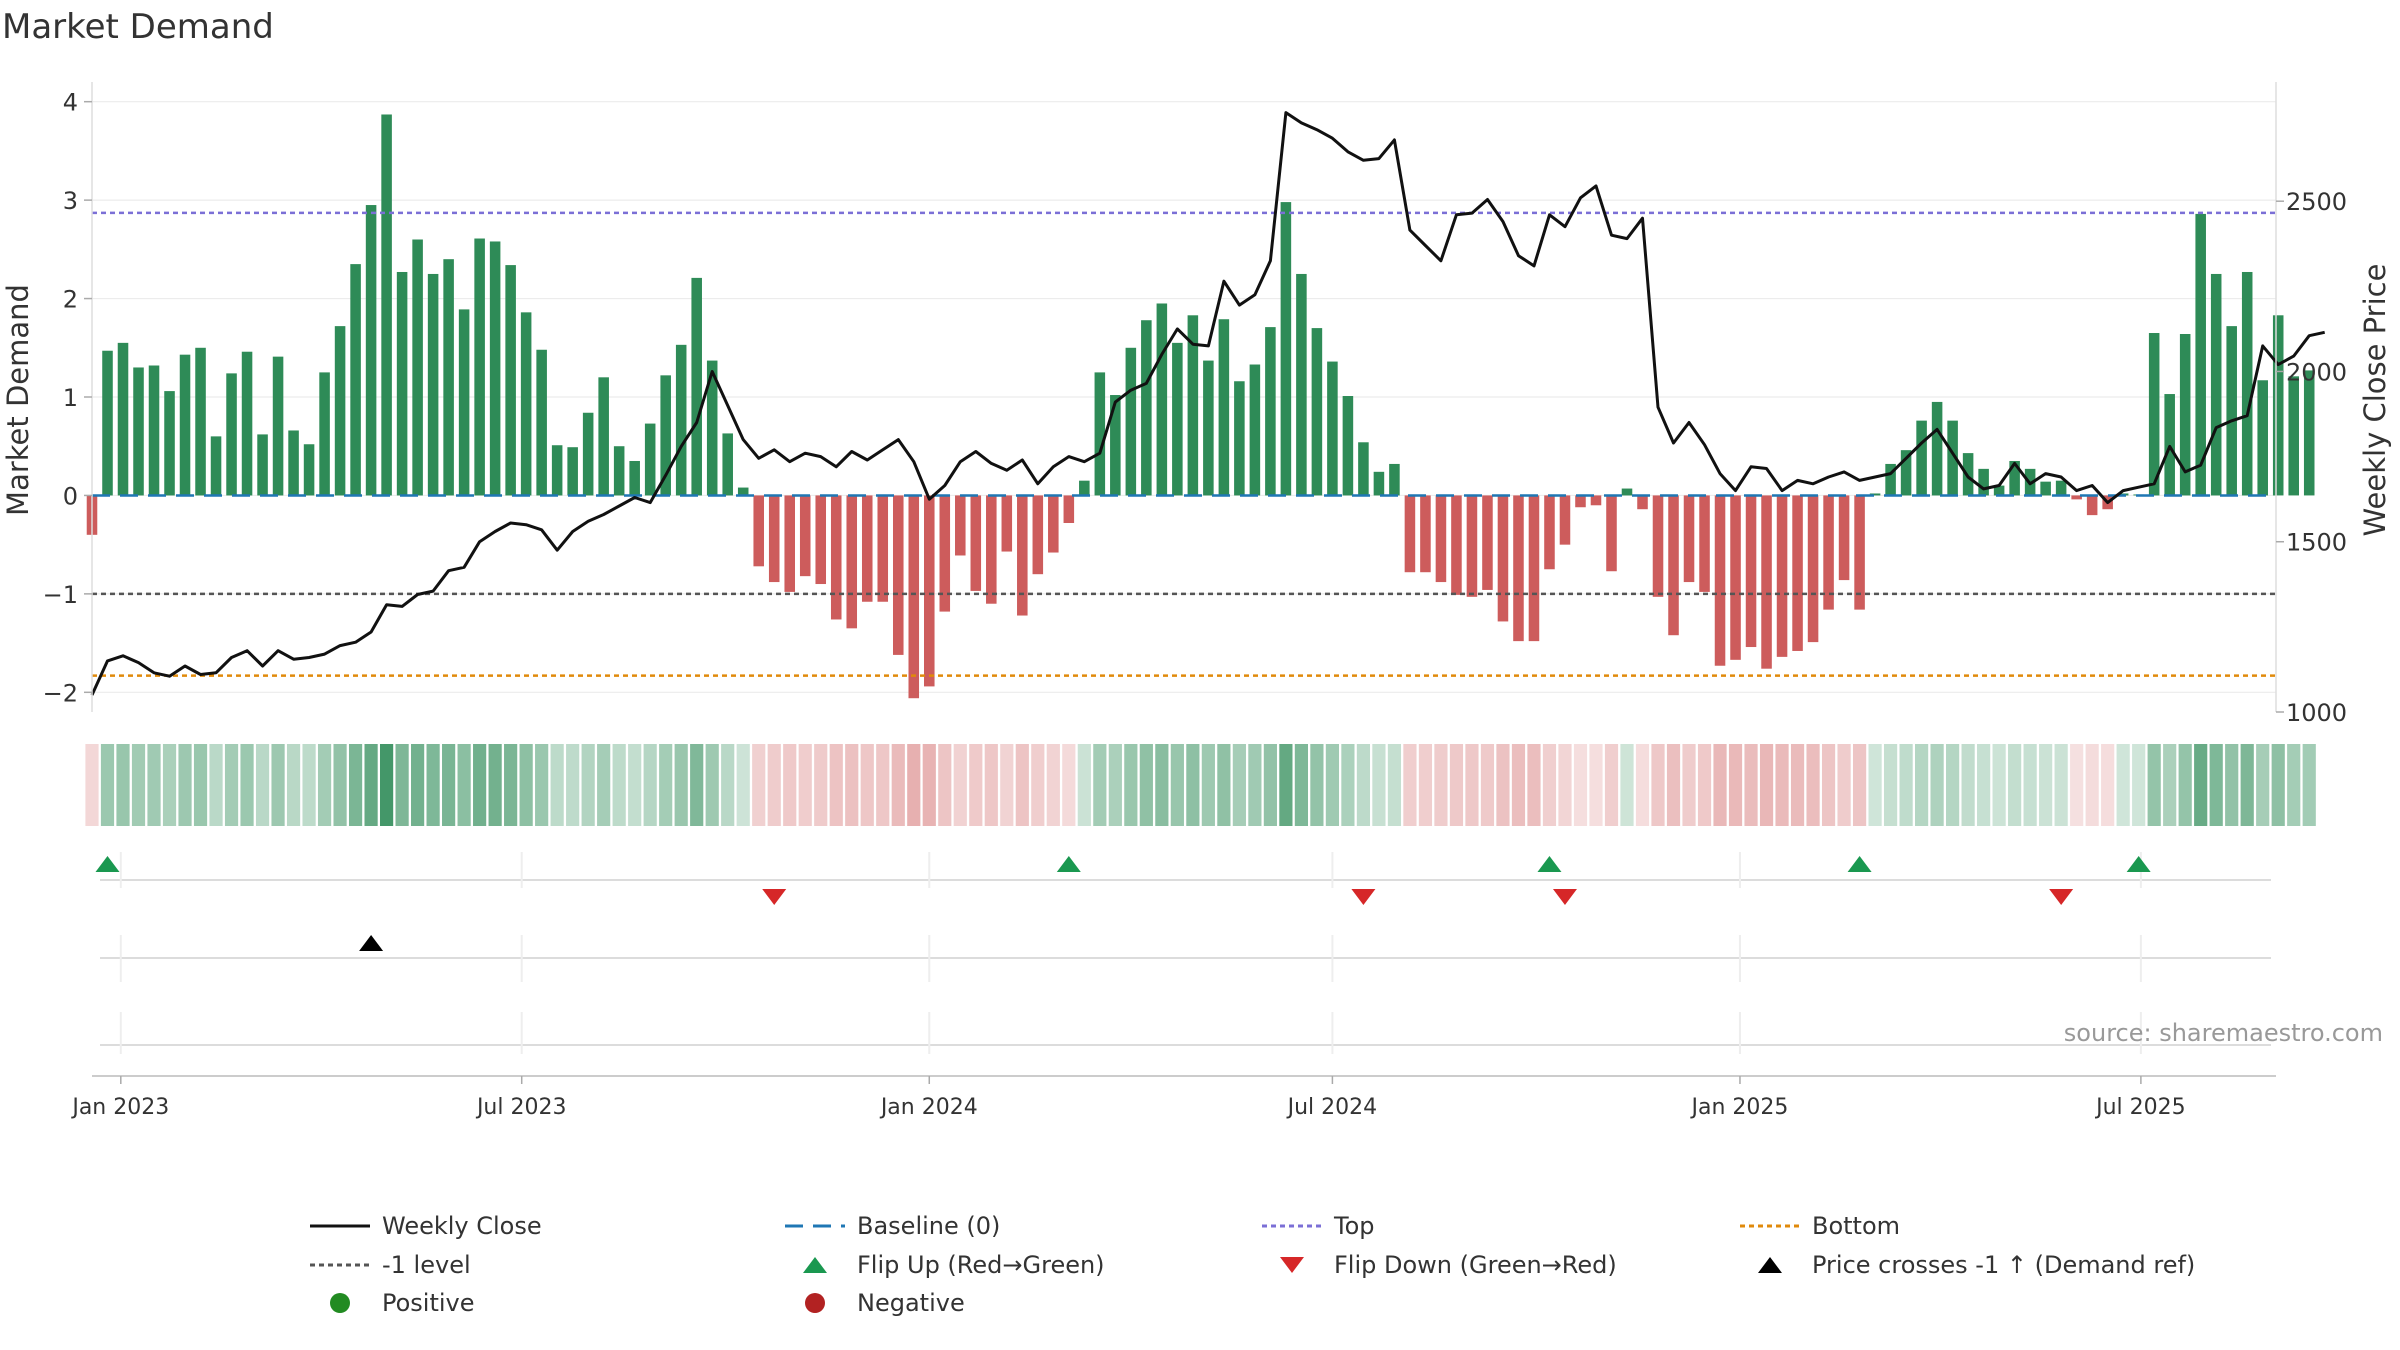 The image size is (2400, 1350). I want to click on legend-flip-down-swatch, so click(1292, 1265).